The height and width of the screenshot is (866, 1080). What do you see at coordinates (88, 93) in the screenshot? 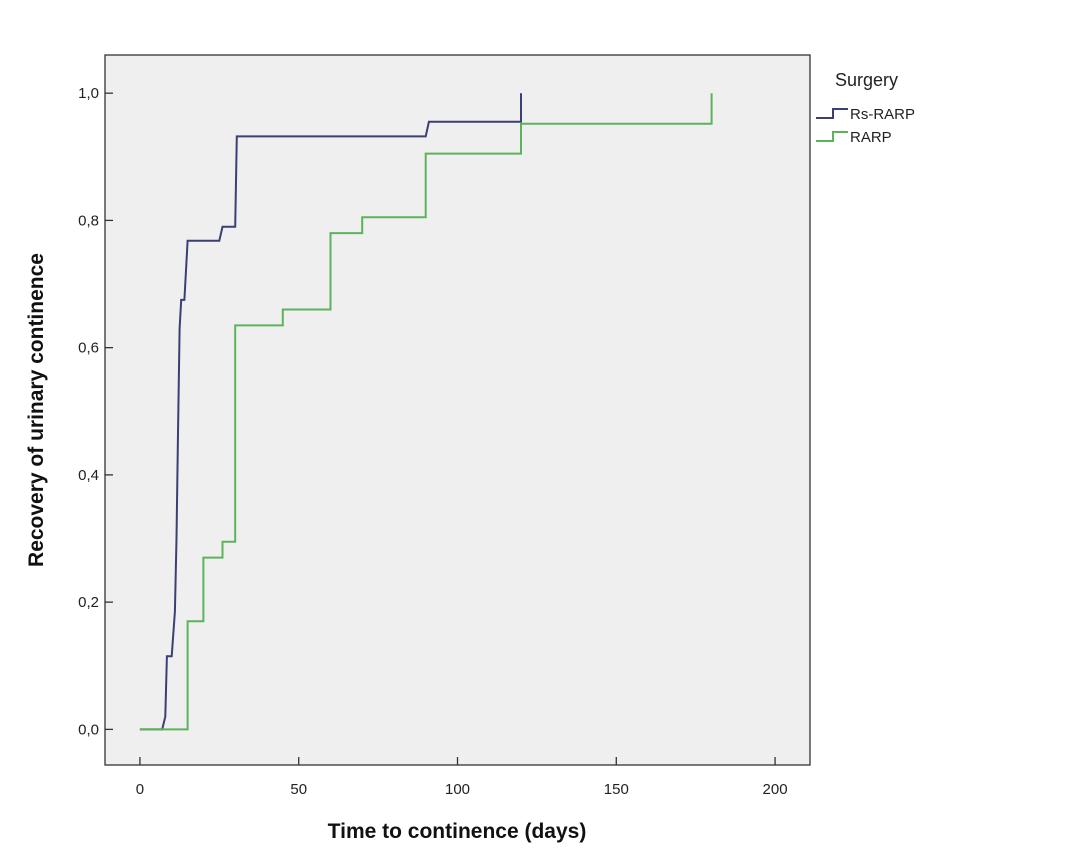
I see `y-tick-label: 1,0` at bounding box center [88, 93].